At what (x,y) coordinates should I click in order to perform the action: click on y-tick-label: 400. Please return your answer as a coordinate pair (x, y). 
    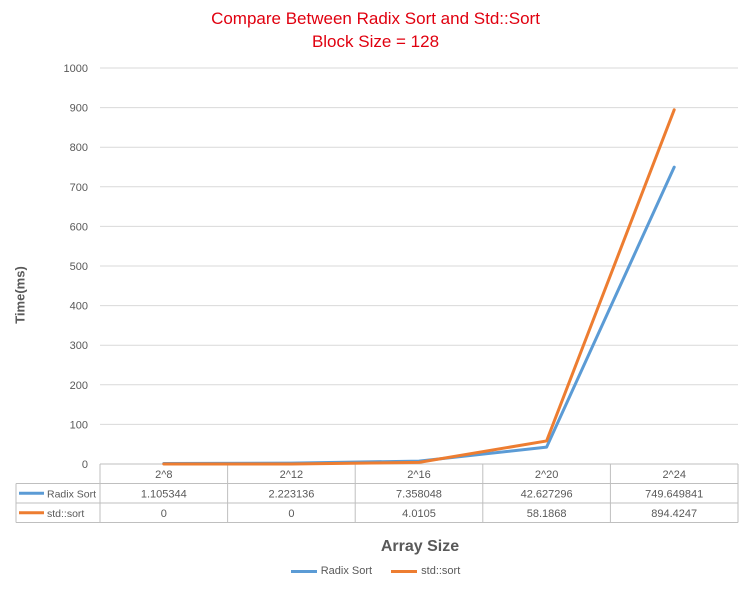
    Looking at the image, I should click on (79, 307).